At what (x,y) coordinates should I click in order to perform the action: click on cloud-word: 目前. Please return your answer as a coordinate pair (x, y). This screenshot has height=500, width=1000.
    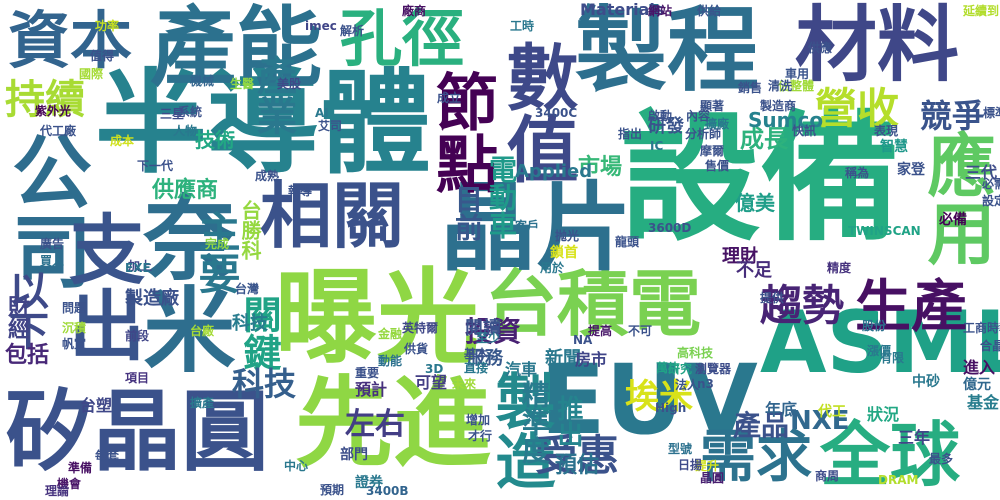
    Looking at the image, I should click on (467, 213).